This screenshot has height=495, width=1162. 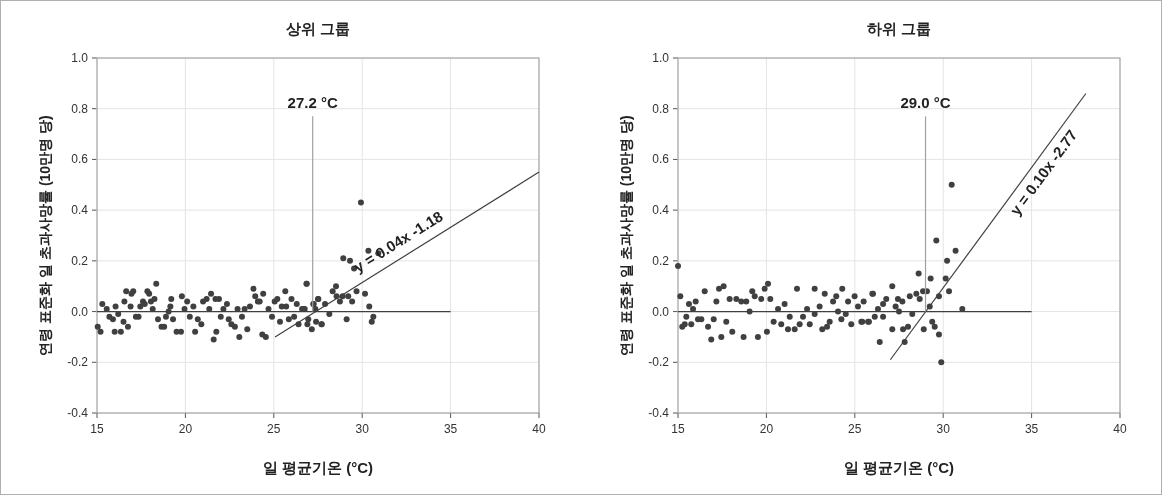 I want to click on annotation: y = 0.04x -1.18, so click(x=398, y=241).